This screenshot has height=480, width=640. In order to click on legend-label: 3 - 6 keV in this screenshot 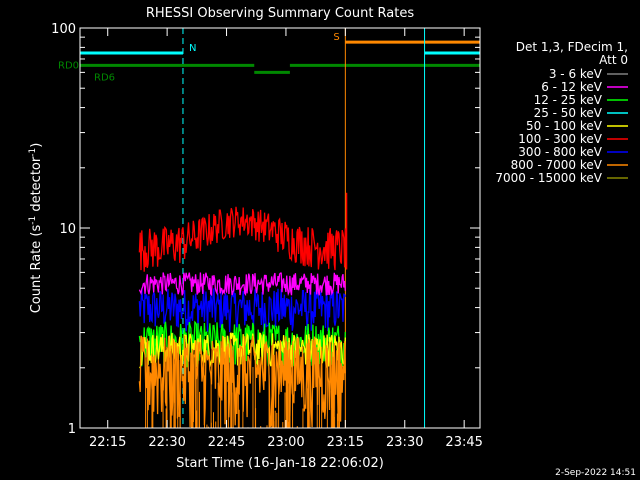, I will do `click(576, 74)`.